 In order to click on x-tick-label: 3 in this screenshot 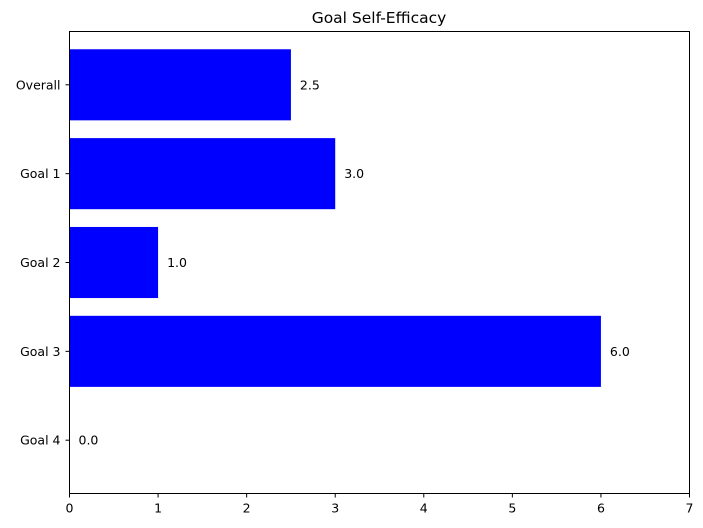, I will do `click(335, 508)`.